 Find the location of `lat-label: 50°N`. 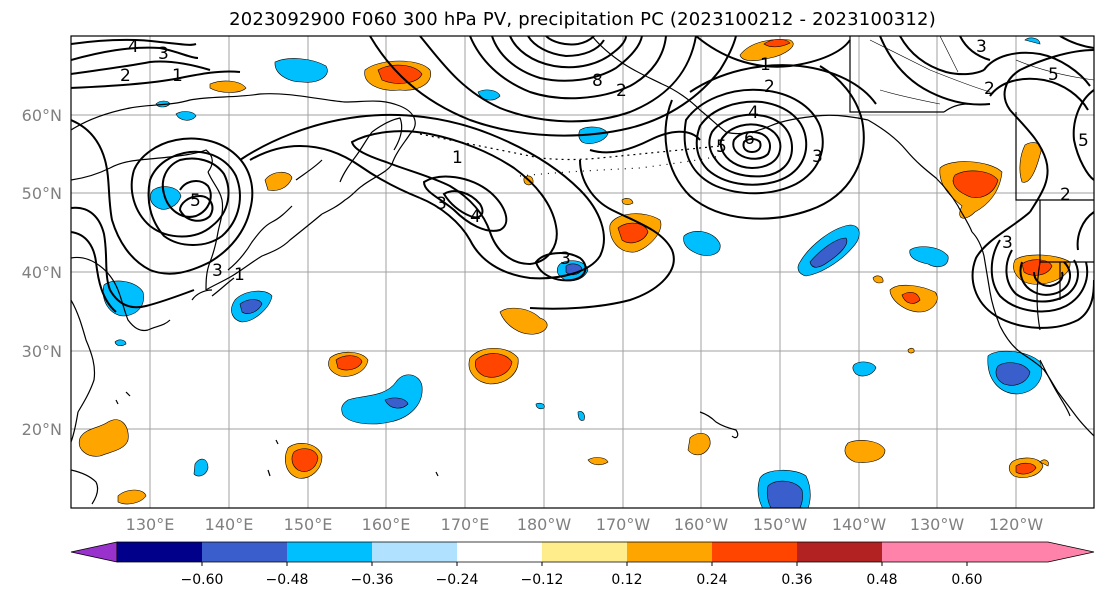

lat-label: 50°N is located at coordinates (42, 193).